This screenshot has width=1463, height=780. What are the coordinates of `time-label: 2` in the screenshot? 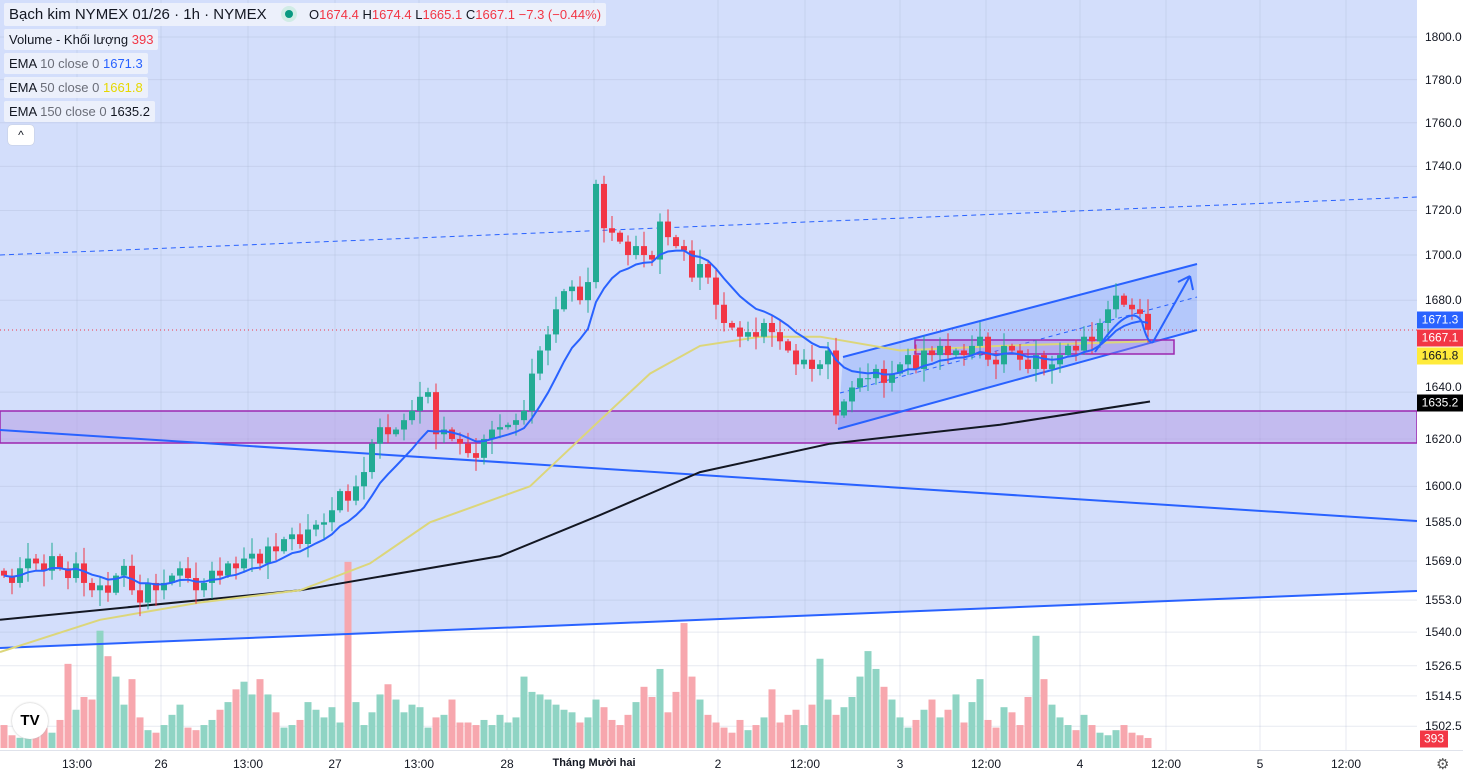 It's located at (718, 764).